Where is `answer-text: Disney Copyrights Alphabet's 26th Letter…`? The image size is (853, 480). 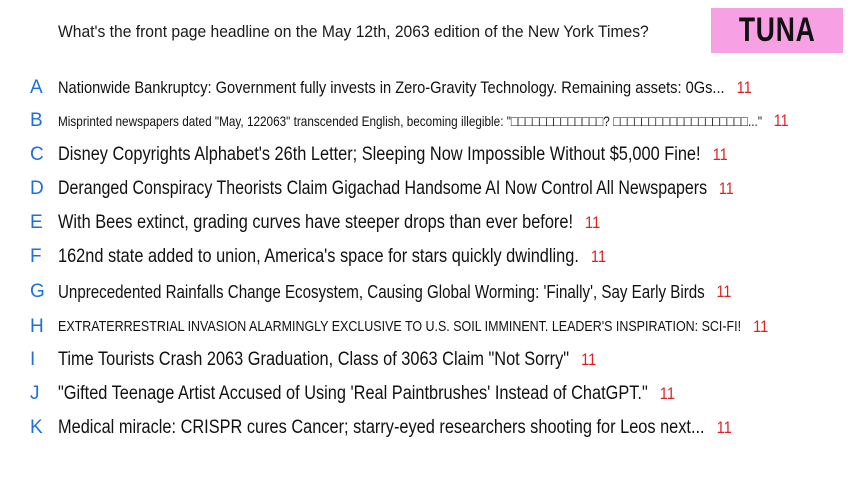
answer-text: Disney Copyrights Alphabet's 26th Letter… is located at coordinates (379, 154).